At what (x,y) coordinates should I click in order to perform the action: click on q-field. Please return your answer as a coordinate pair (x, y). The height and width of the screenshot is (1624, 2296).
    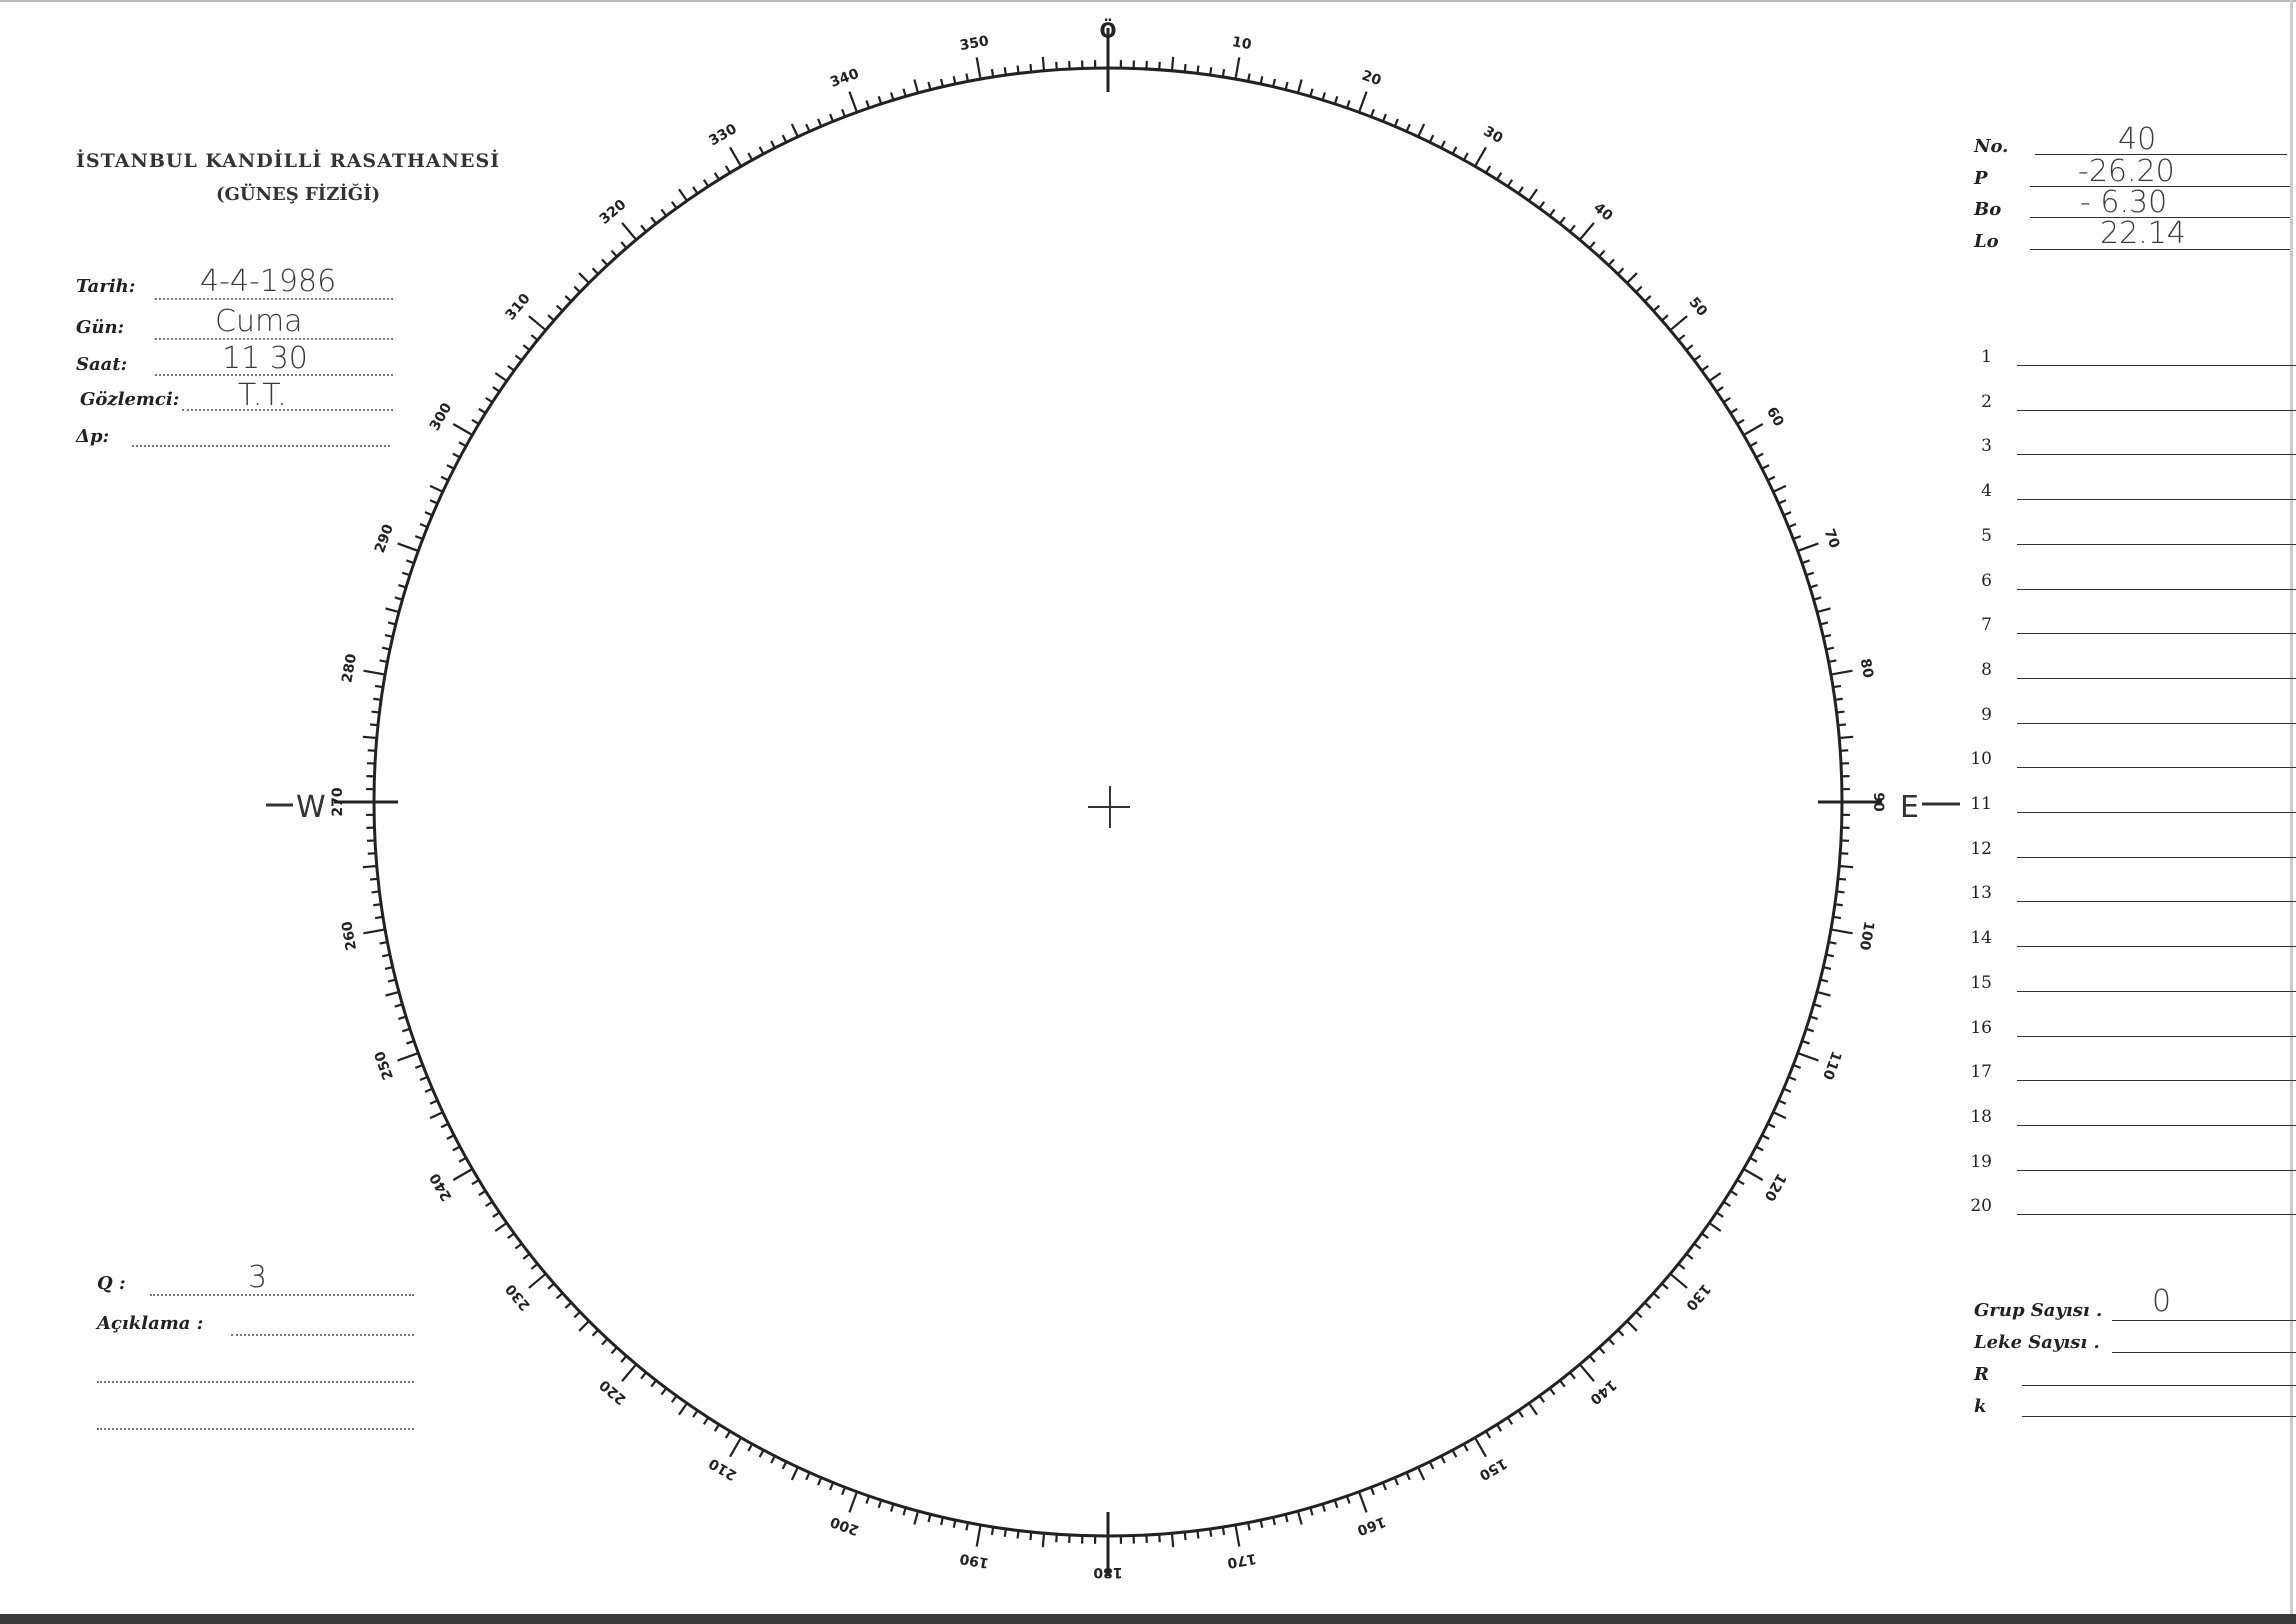
    Looking at the image, I should click on (282, 1295).